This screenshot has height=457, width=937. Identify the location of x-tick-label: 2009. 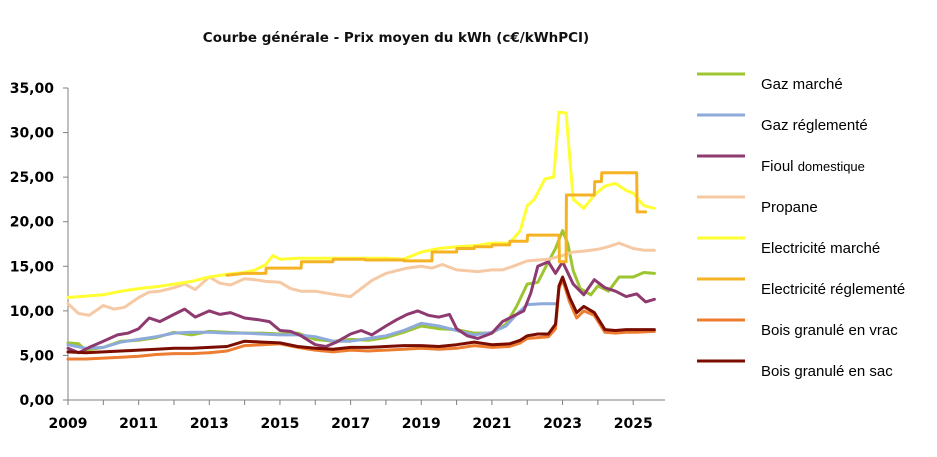
(68, 424).